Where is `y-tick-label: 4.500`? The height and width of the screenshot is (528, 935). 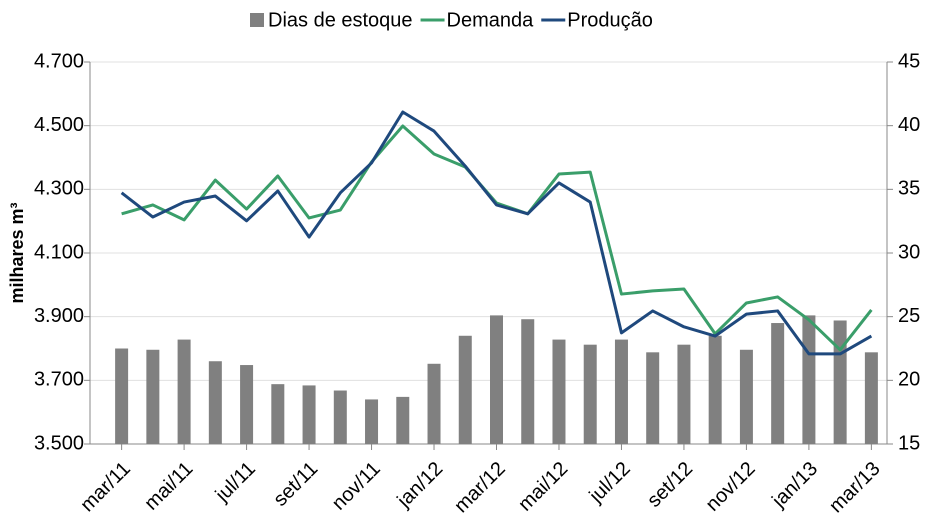
y-tick-label: 4.500 is located at coordinates (59, 125).